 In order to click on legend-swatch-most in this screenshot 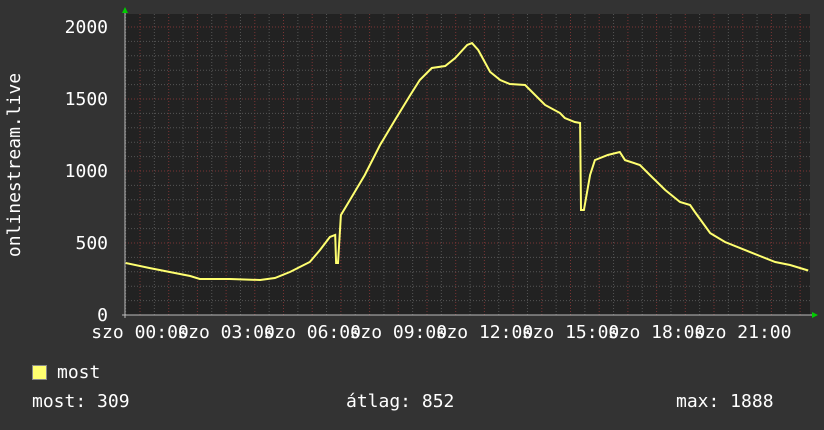, I will do `click(39, 372)`.